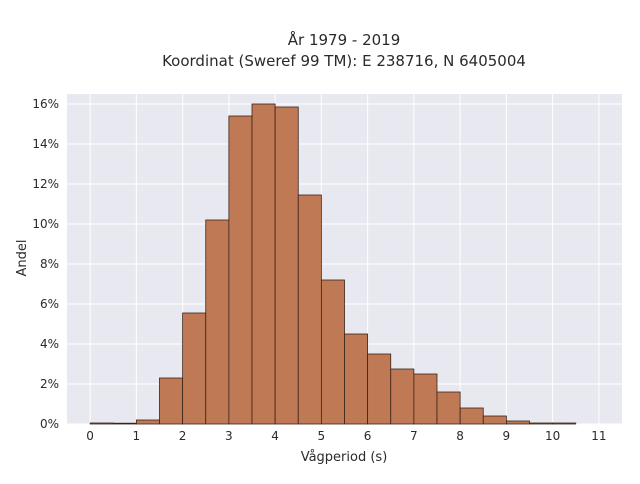  Describe the element at coordinates (49, 264) in the screenshot. I see `y-tick-label: 8%` at that location.